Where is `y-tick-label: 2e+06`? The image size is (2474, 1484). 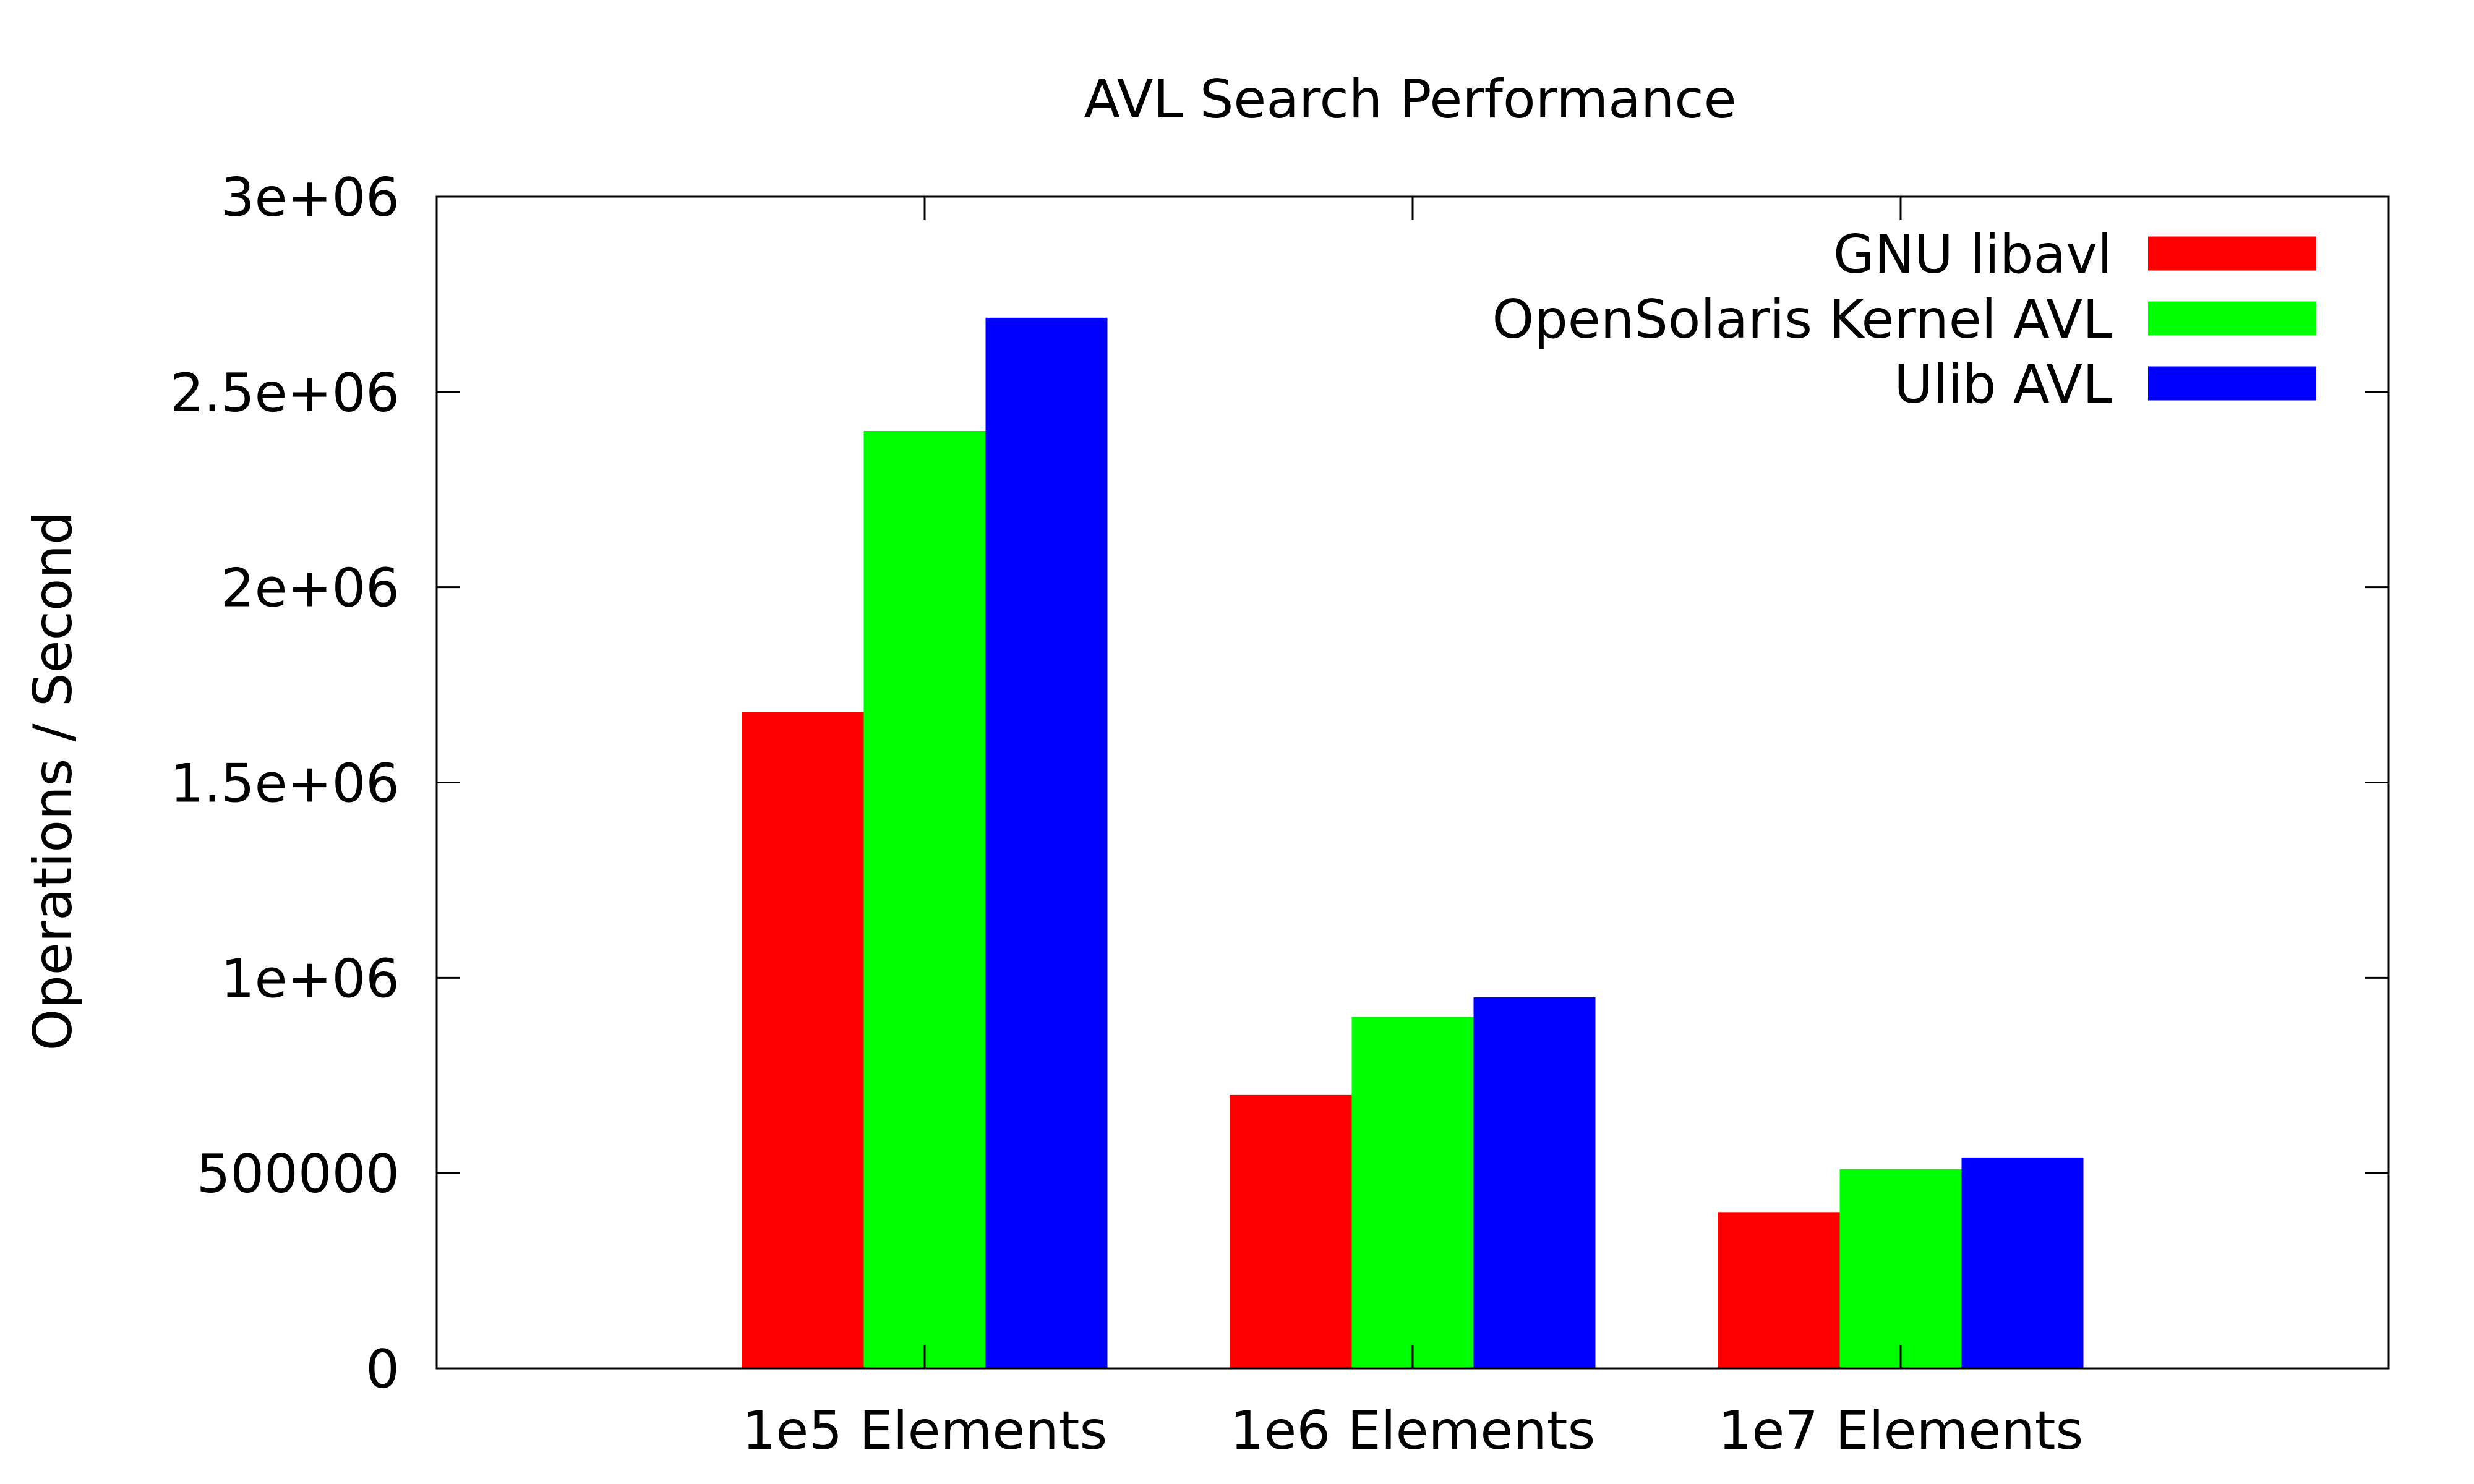 y-tick-label: 2e+06 is located at coordinates (310, 589).